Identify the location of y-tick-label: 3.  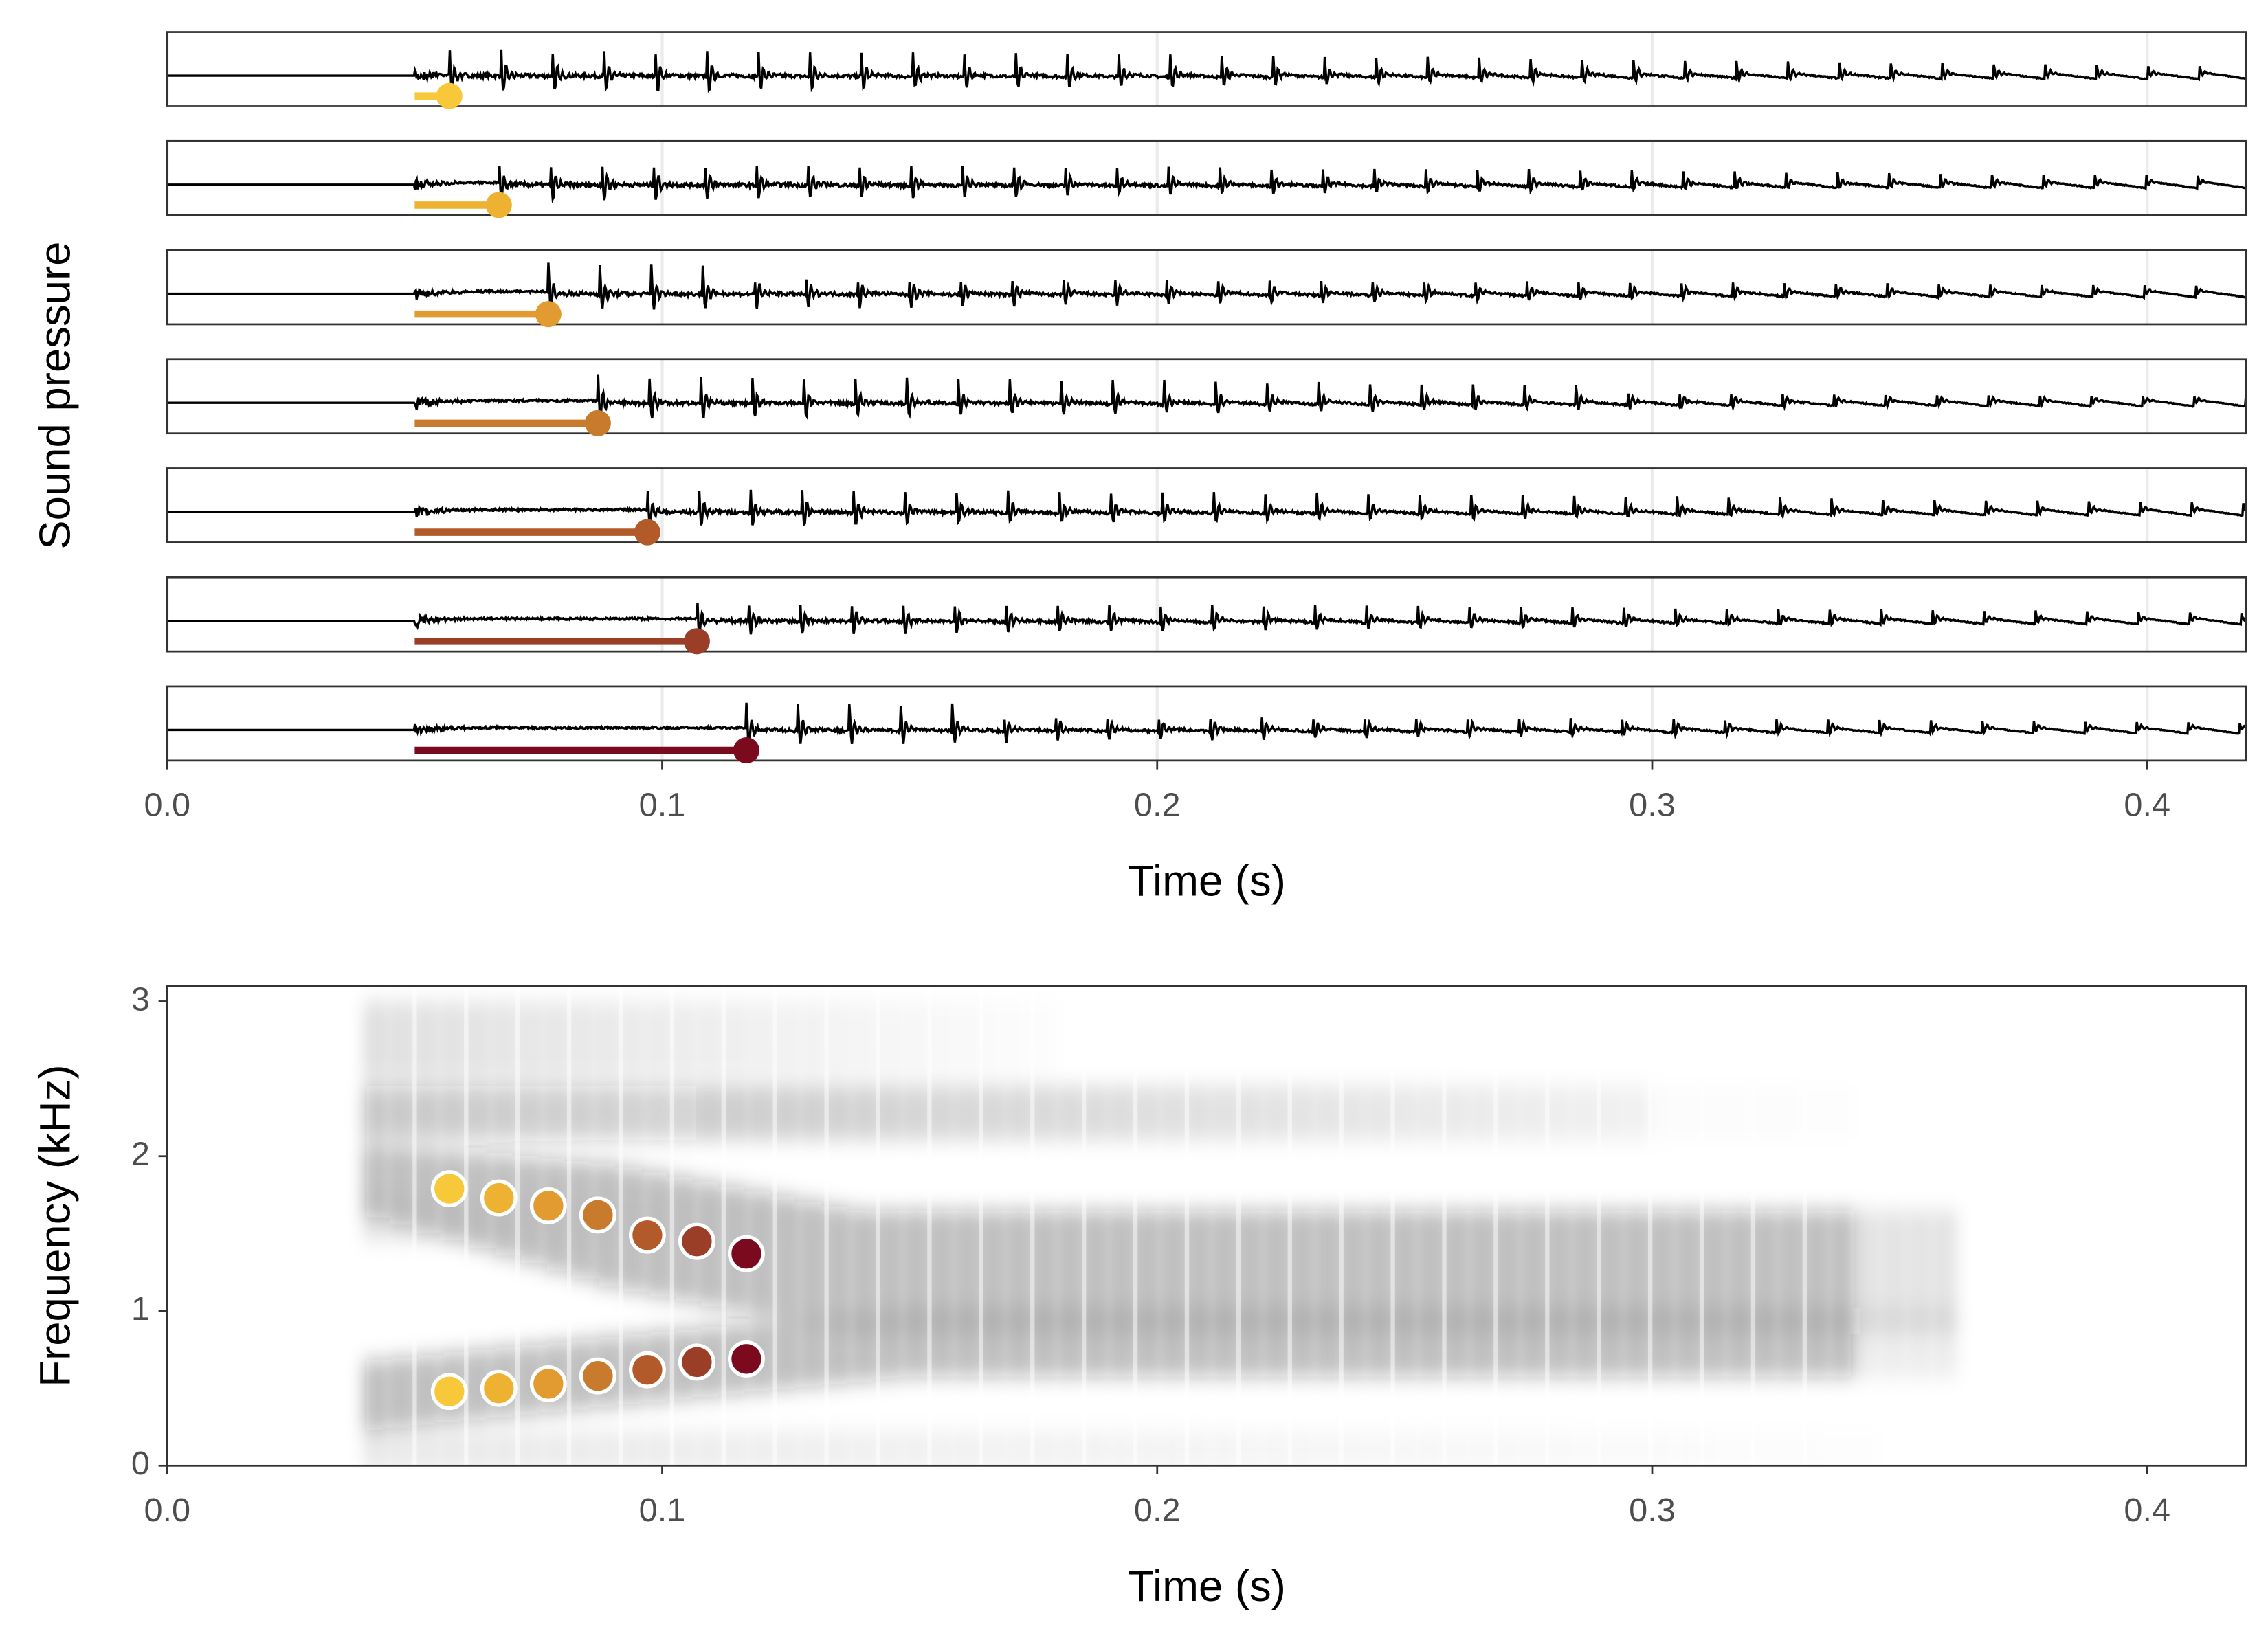
(140, 999).